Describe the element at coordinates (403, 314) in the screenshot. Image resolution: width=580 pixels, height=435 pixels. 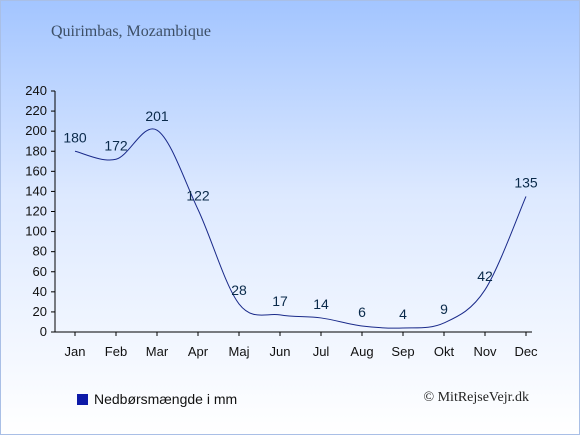
I see `data-label: 4` at that location.